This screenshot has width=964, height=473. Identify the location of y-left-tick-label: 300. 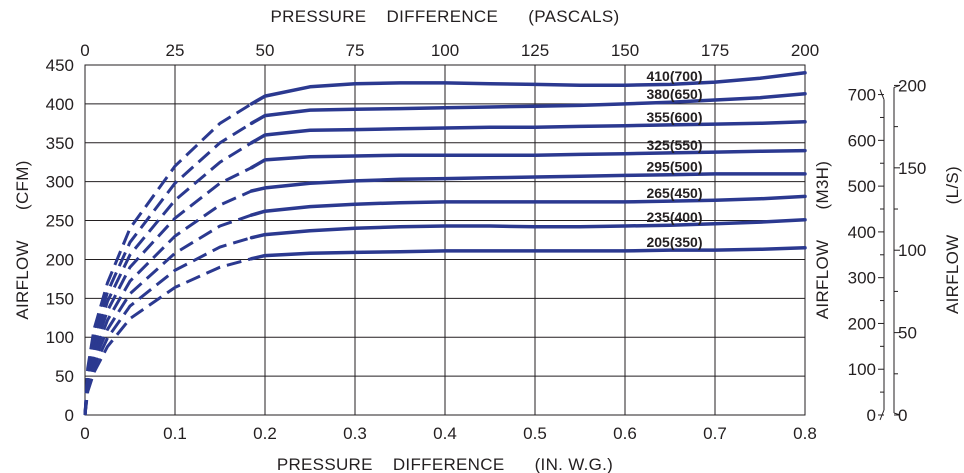
(60, 182).